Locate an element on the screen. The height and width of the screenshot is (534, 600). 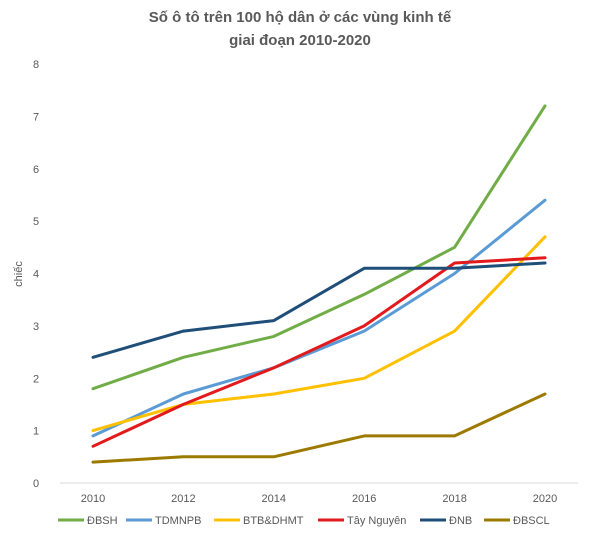
y-tick-label: 8 is located at coordinates (36, 65).